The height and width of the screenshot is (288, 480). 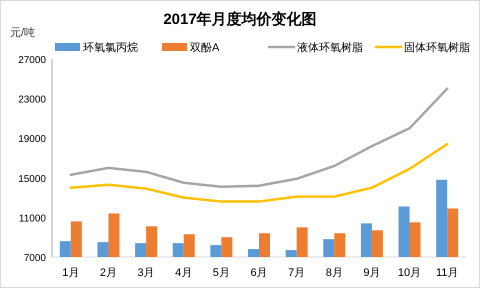 What do you see at coordinates (183, 273) in the screenshot?
I see `x-tick-label: 4月` at bounding box center [183, 273].